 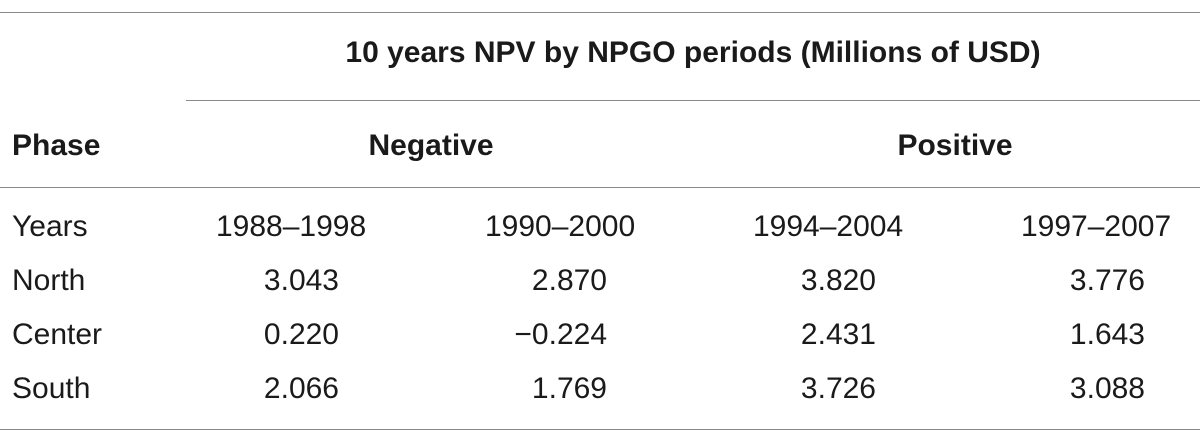 What do you see at coordinates (838, 334) in the screenshot?
I see `center-value-3: 2.431` at bounding box center [838, 334].